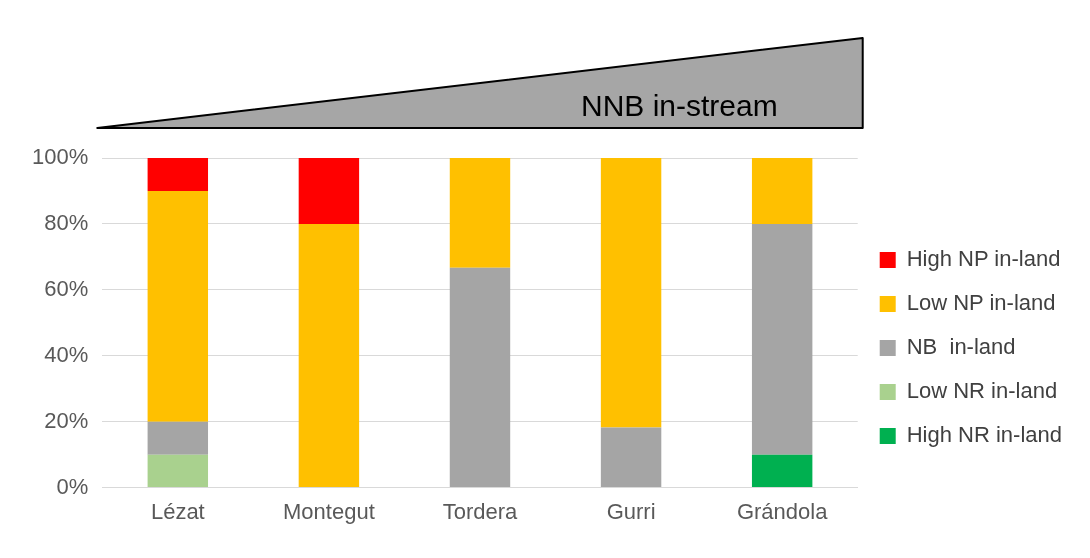 This screenshot has width=1090, height=558. Describe the element at coordinates (60, 157) in the screenshot. I see `y-tick-label: 100%` at that location.